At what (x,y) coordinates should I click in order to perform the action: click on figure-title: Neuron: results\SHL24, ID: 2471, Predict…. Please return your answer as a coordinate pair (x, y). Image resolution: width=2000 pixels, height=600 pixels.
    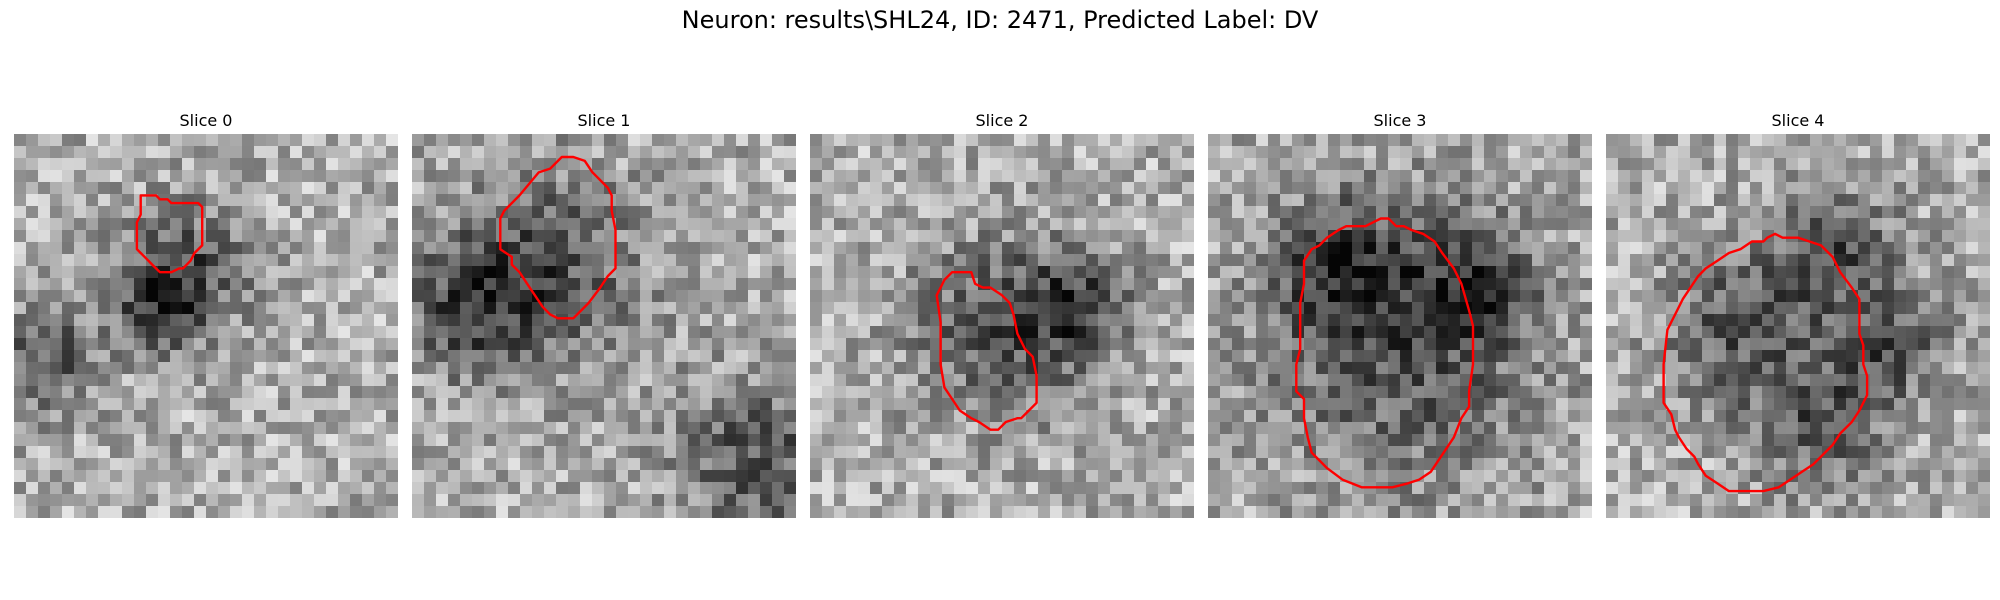
    Looking at the image, I should click on (1000, 20).